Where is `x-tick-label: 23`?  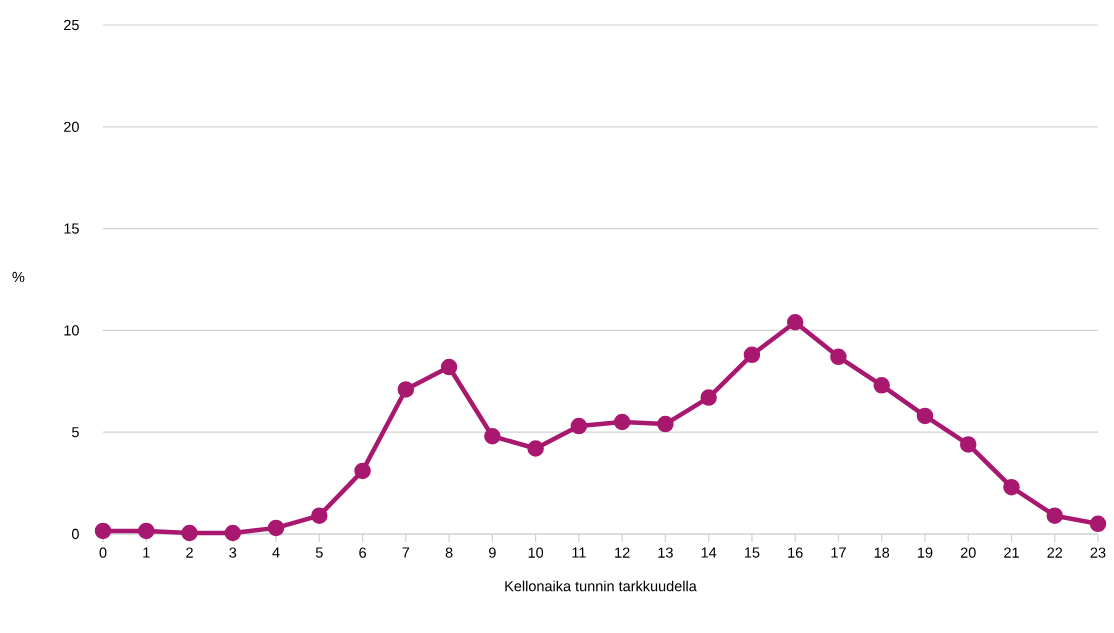
x-tick-label: 23 is located at coordinates (1098, 552).